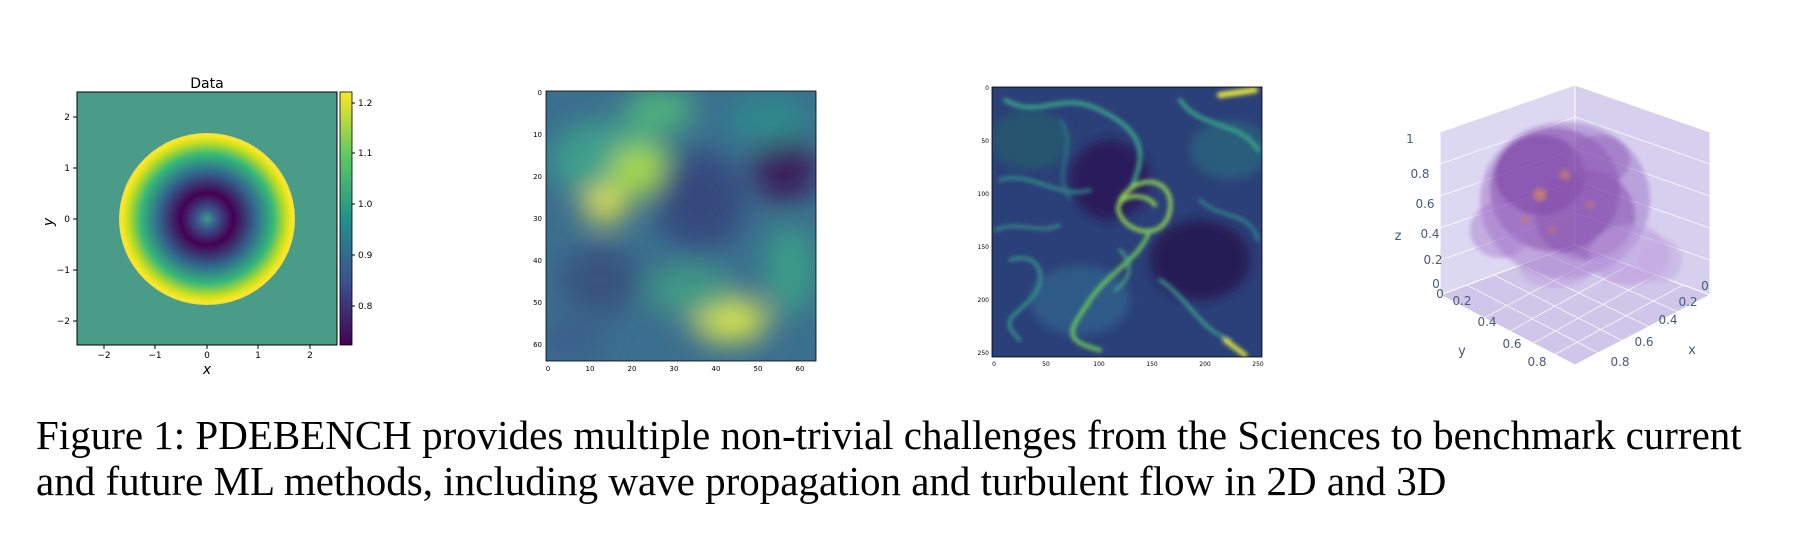 The image size is (1810, 542). I want to click on p2-xtick: 50, so click(758, 369).